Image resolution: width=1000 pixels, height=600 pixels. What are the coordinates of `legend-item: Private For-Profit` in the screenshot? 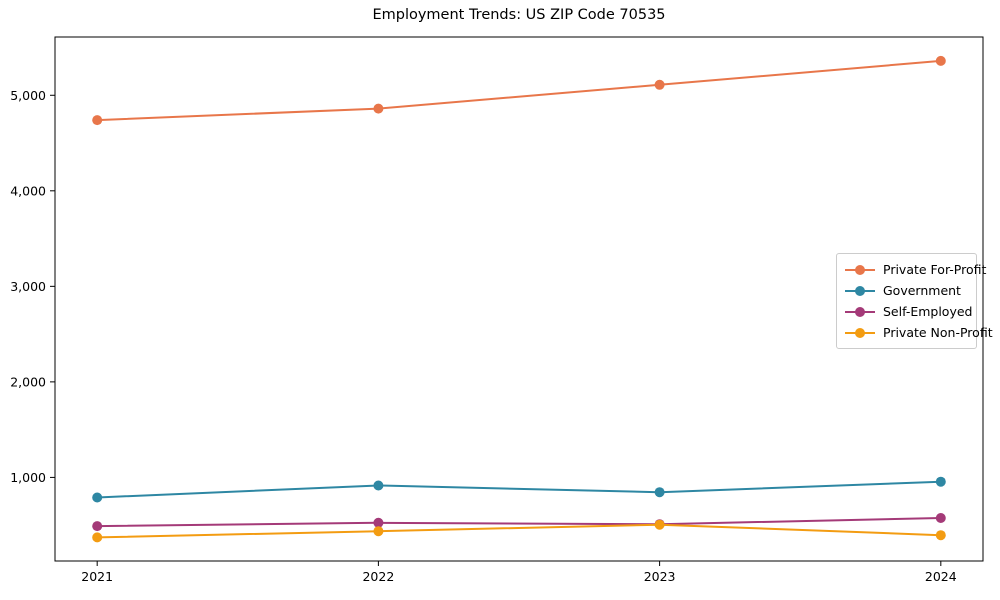 It's located at (915, 269).